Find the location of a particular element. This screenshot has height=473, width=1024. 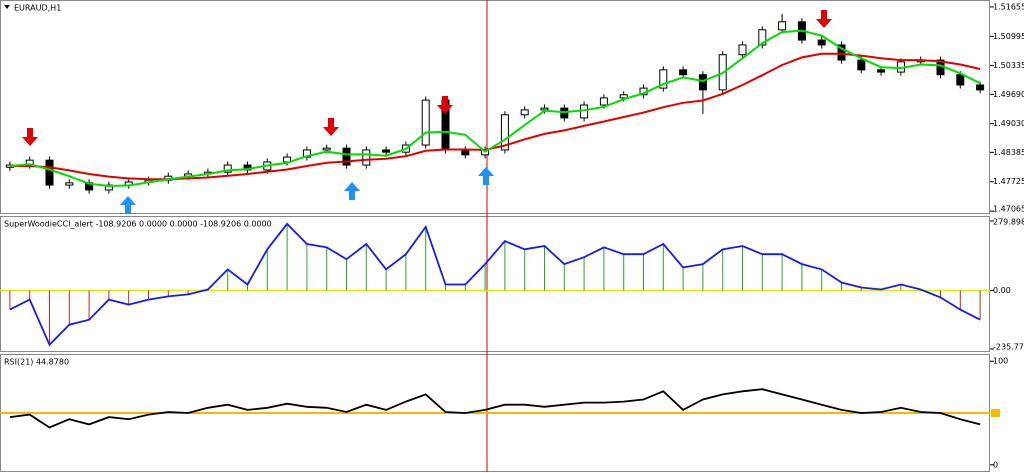

y-tick-label: 1.49030 is located at coordinates (1008, 123).